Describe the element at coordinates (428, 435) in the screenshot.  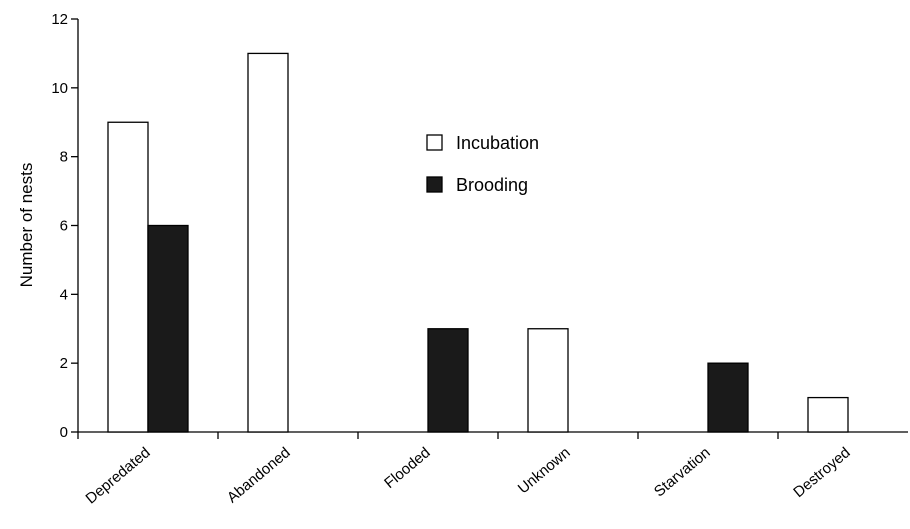
I see `x-ticks` at that location.